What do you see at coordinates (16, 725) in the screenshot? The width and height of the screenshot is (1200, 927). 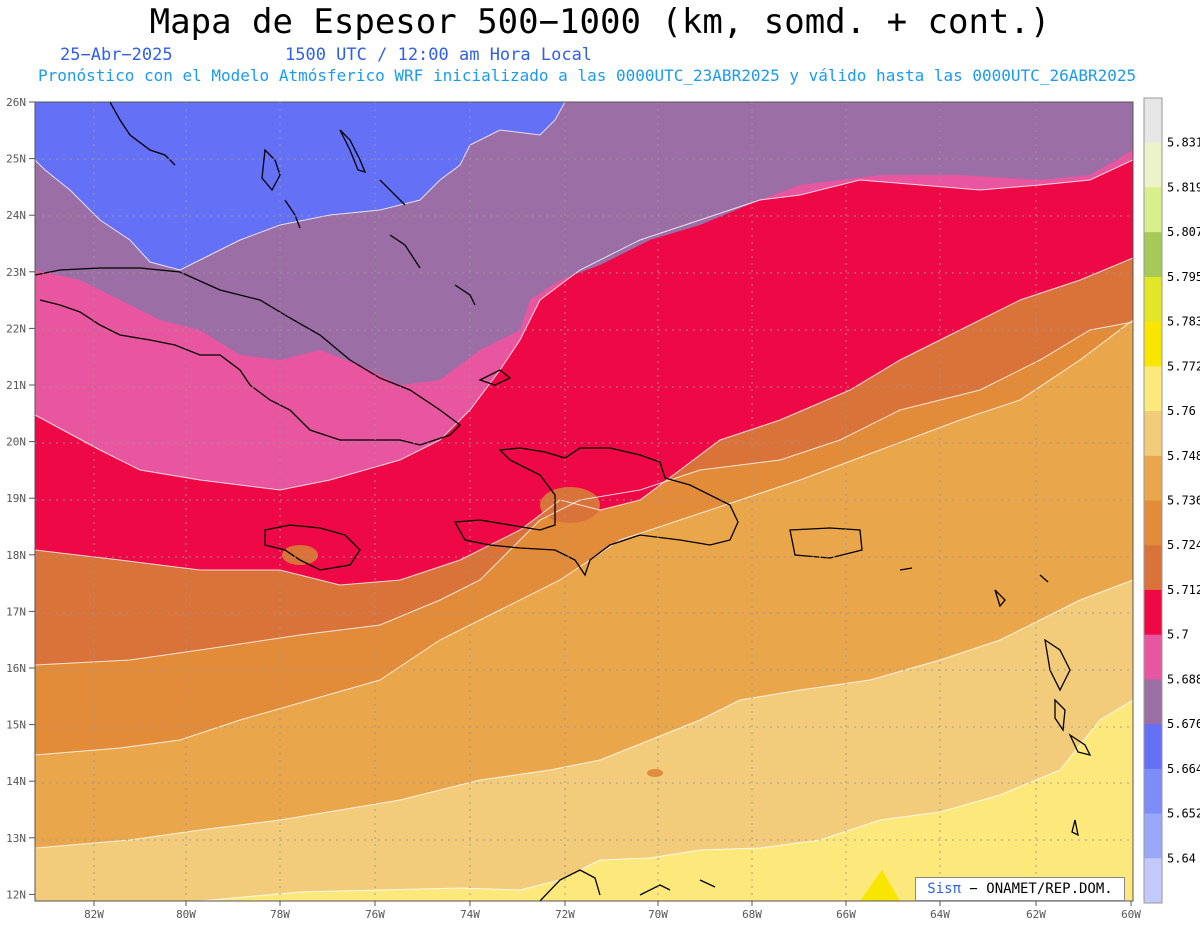 I see `lat-label-15N: 15N` at bounding box center [16, 725].